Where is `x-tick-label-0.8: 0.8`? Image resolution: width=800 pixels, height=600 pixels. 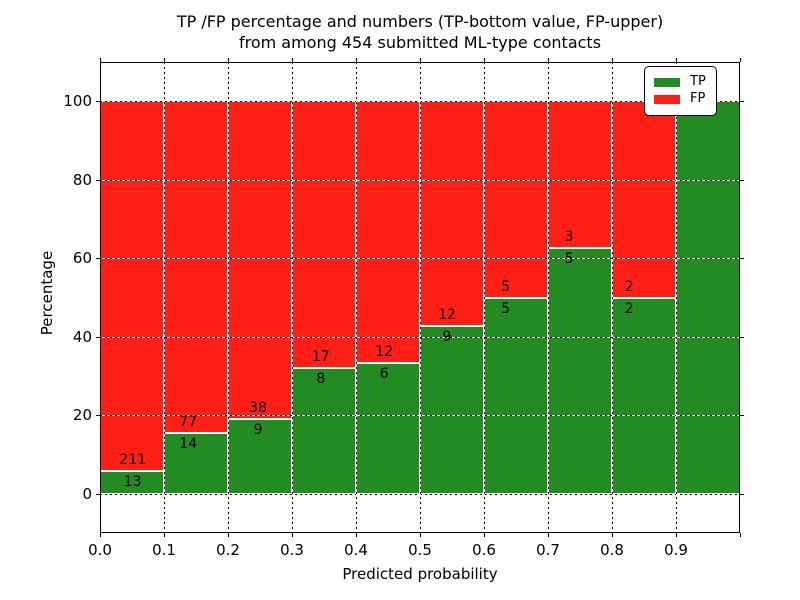
x-tick-label-0.8: 0.8 is located at coordinates (612, 550).